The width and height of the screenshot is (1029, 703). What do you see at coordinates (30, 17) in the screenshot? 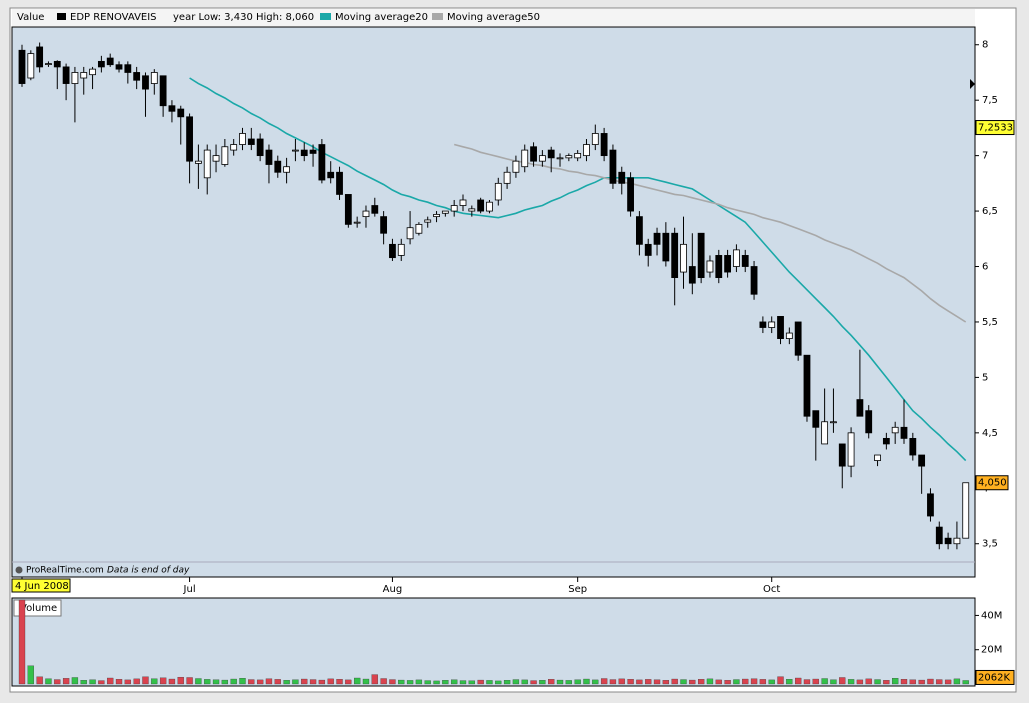
I see `header-label: Value` at bounding box center [30, 17].